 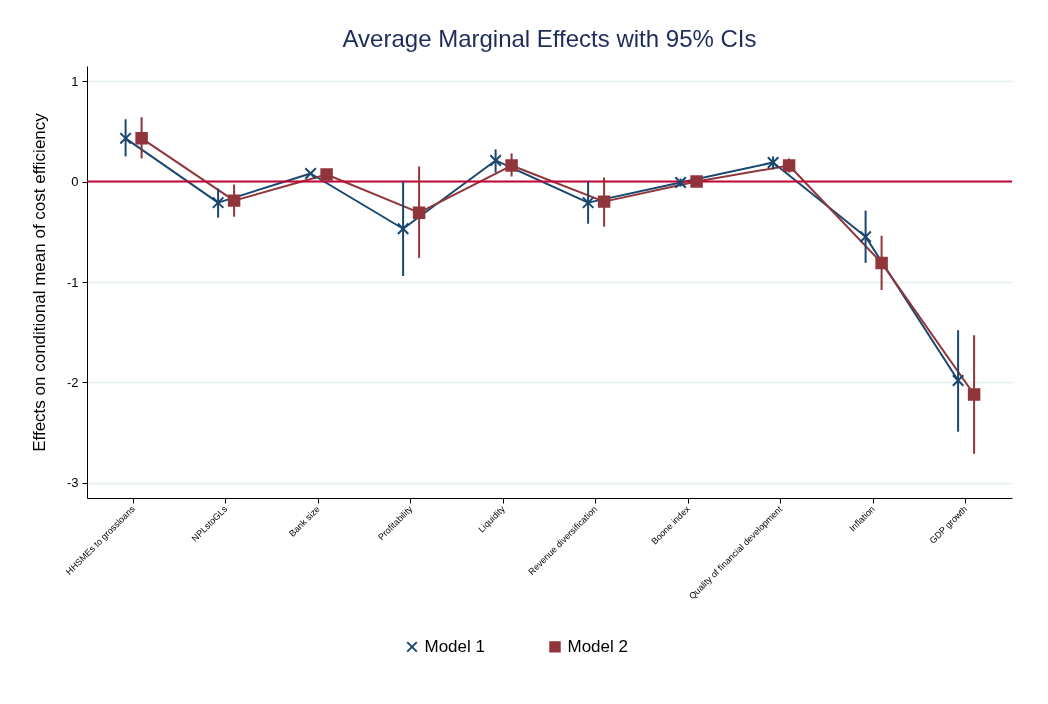 What do you see at coordinates (597, 646) in the screenshot?
I see `legend-label: Model 2` at bounding box center [597, 646].